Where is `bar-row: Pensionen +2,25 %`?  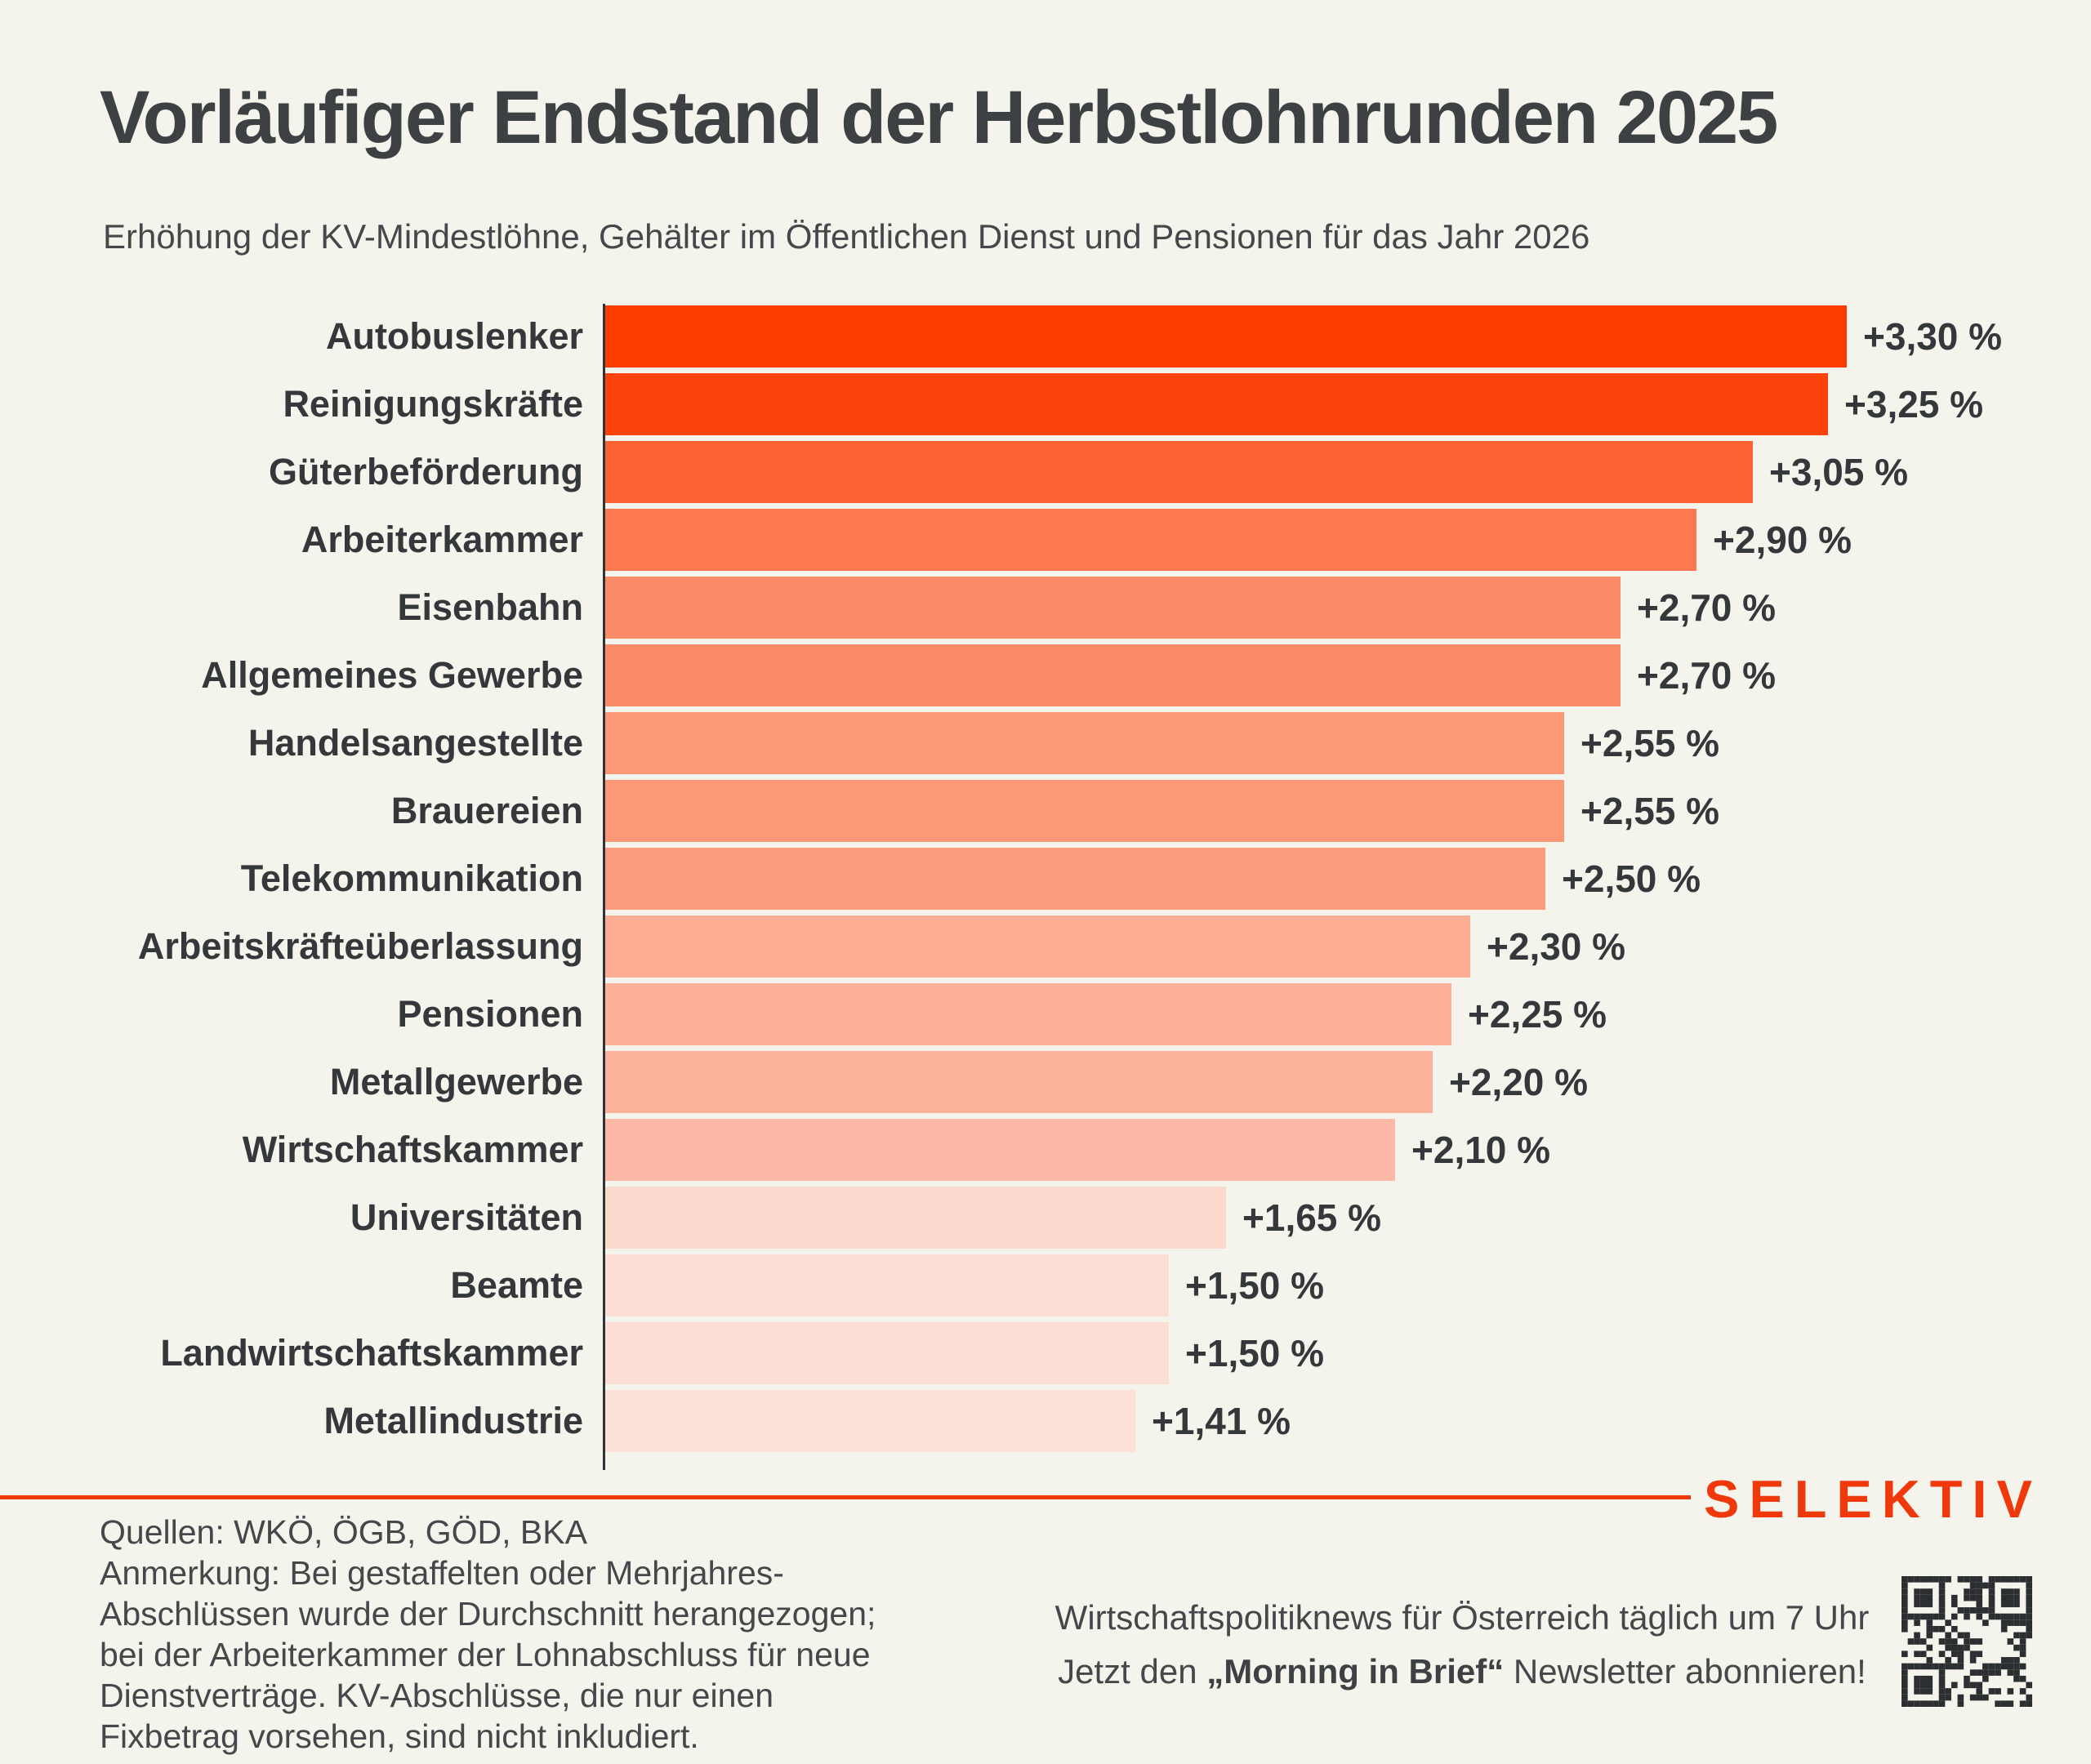
bar-row: Pensionen +2,25 % is located at coordinates (1045, 1014).